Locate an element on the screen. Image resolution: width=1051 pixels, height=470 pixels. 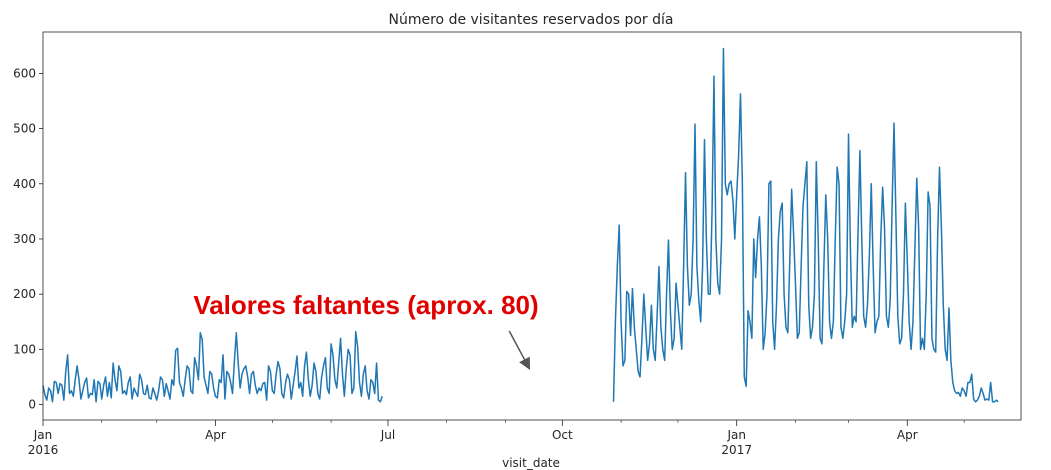
annotation-arrow is located at coordinates (519, 350).